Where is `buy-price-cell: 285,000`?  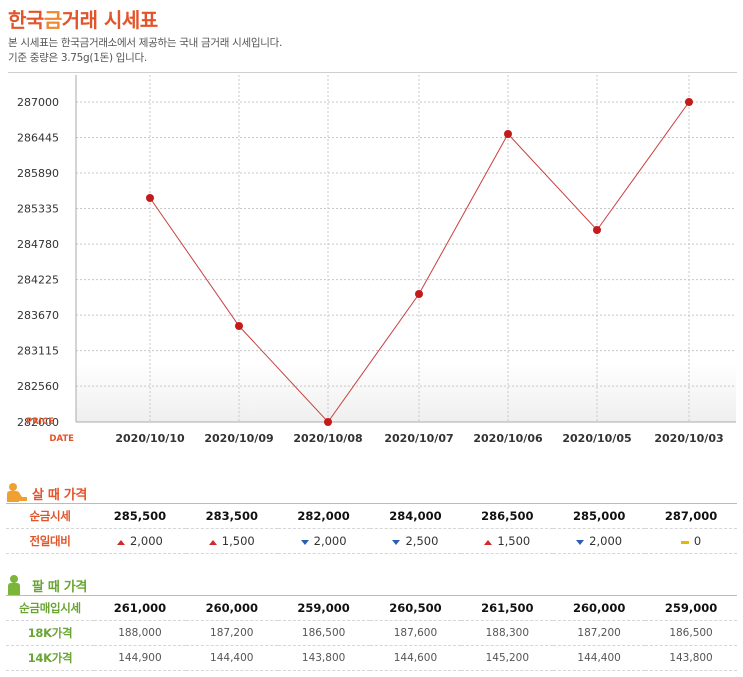 buy-price-cell: 285,000 is located at coordinates (599, 516).